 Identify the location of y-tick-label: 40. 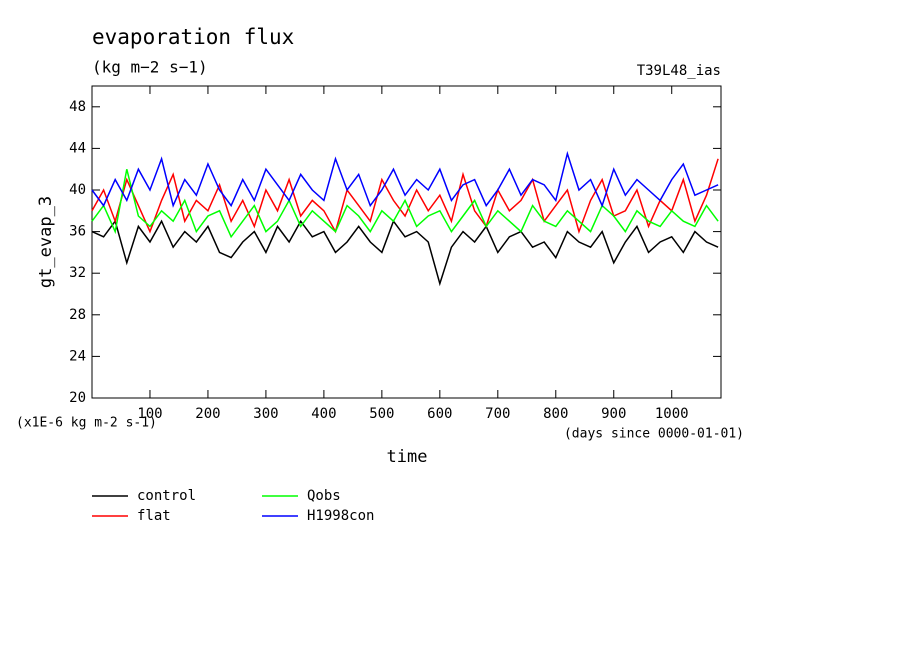
(77, 190).